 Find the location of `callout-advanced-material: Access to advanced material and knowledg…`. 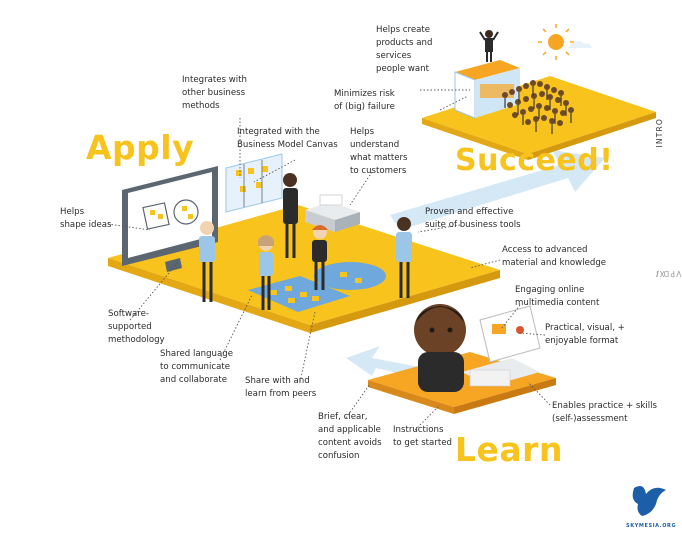

callout-advanced-material: Access to advanced material and knowledg… is located at coordinates (554, 256).